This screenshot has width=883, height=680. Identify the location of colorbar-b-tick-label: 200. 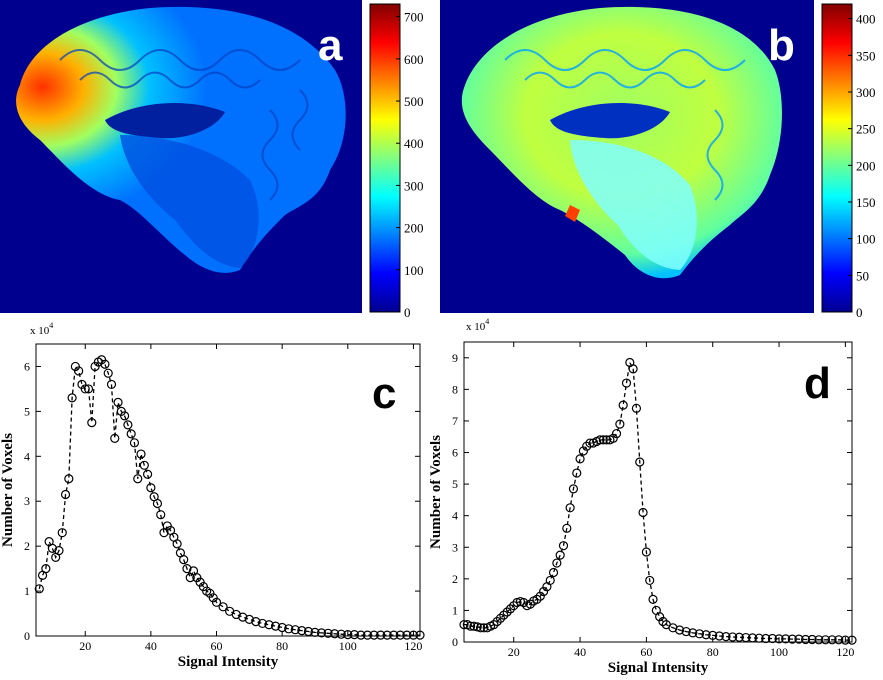
(866, 165).